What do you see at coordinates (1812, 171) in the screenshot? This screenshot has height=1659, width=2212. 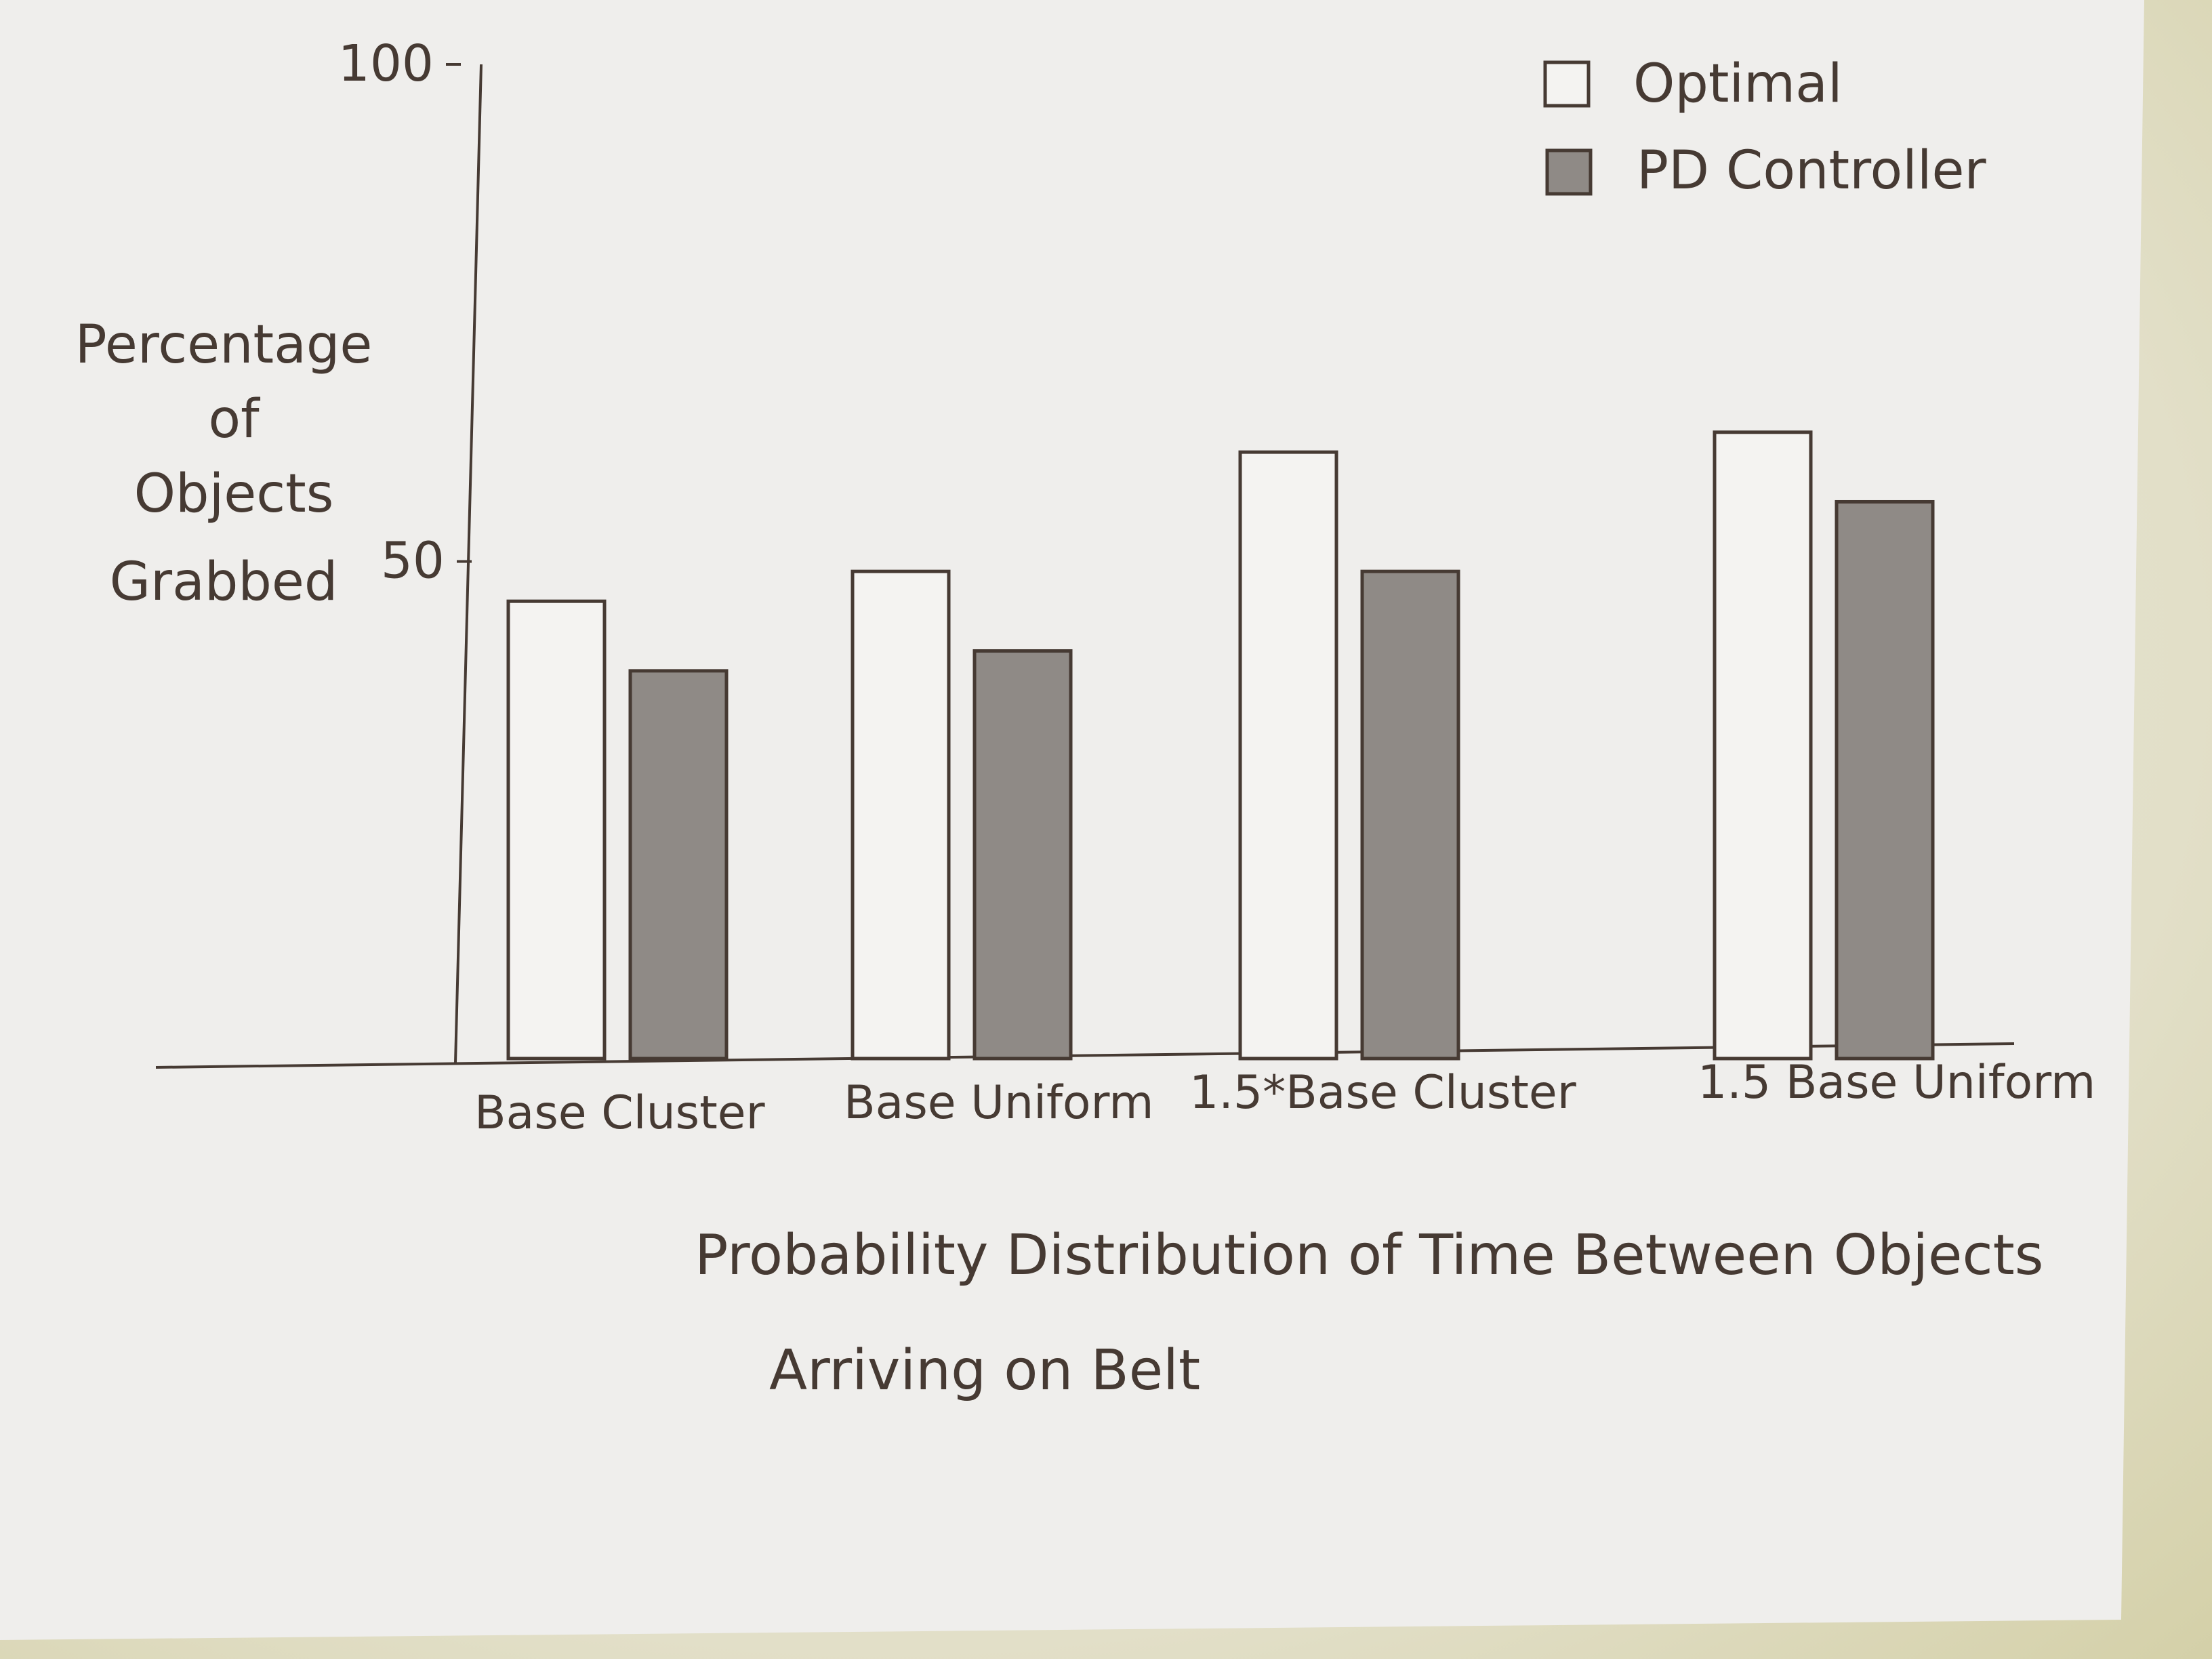 I see `legend-label-pd-controller: PD Controller` at bounding box center [1812, 171].